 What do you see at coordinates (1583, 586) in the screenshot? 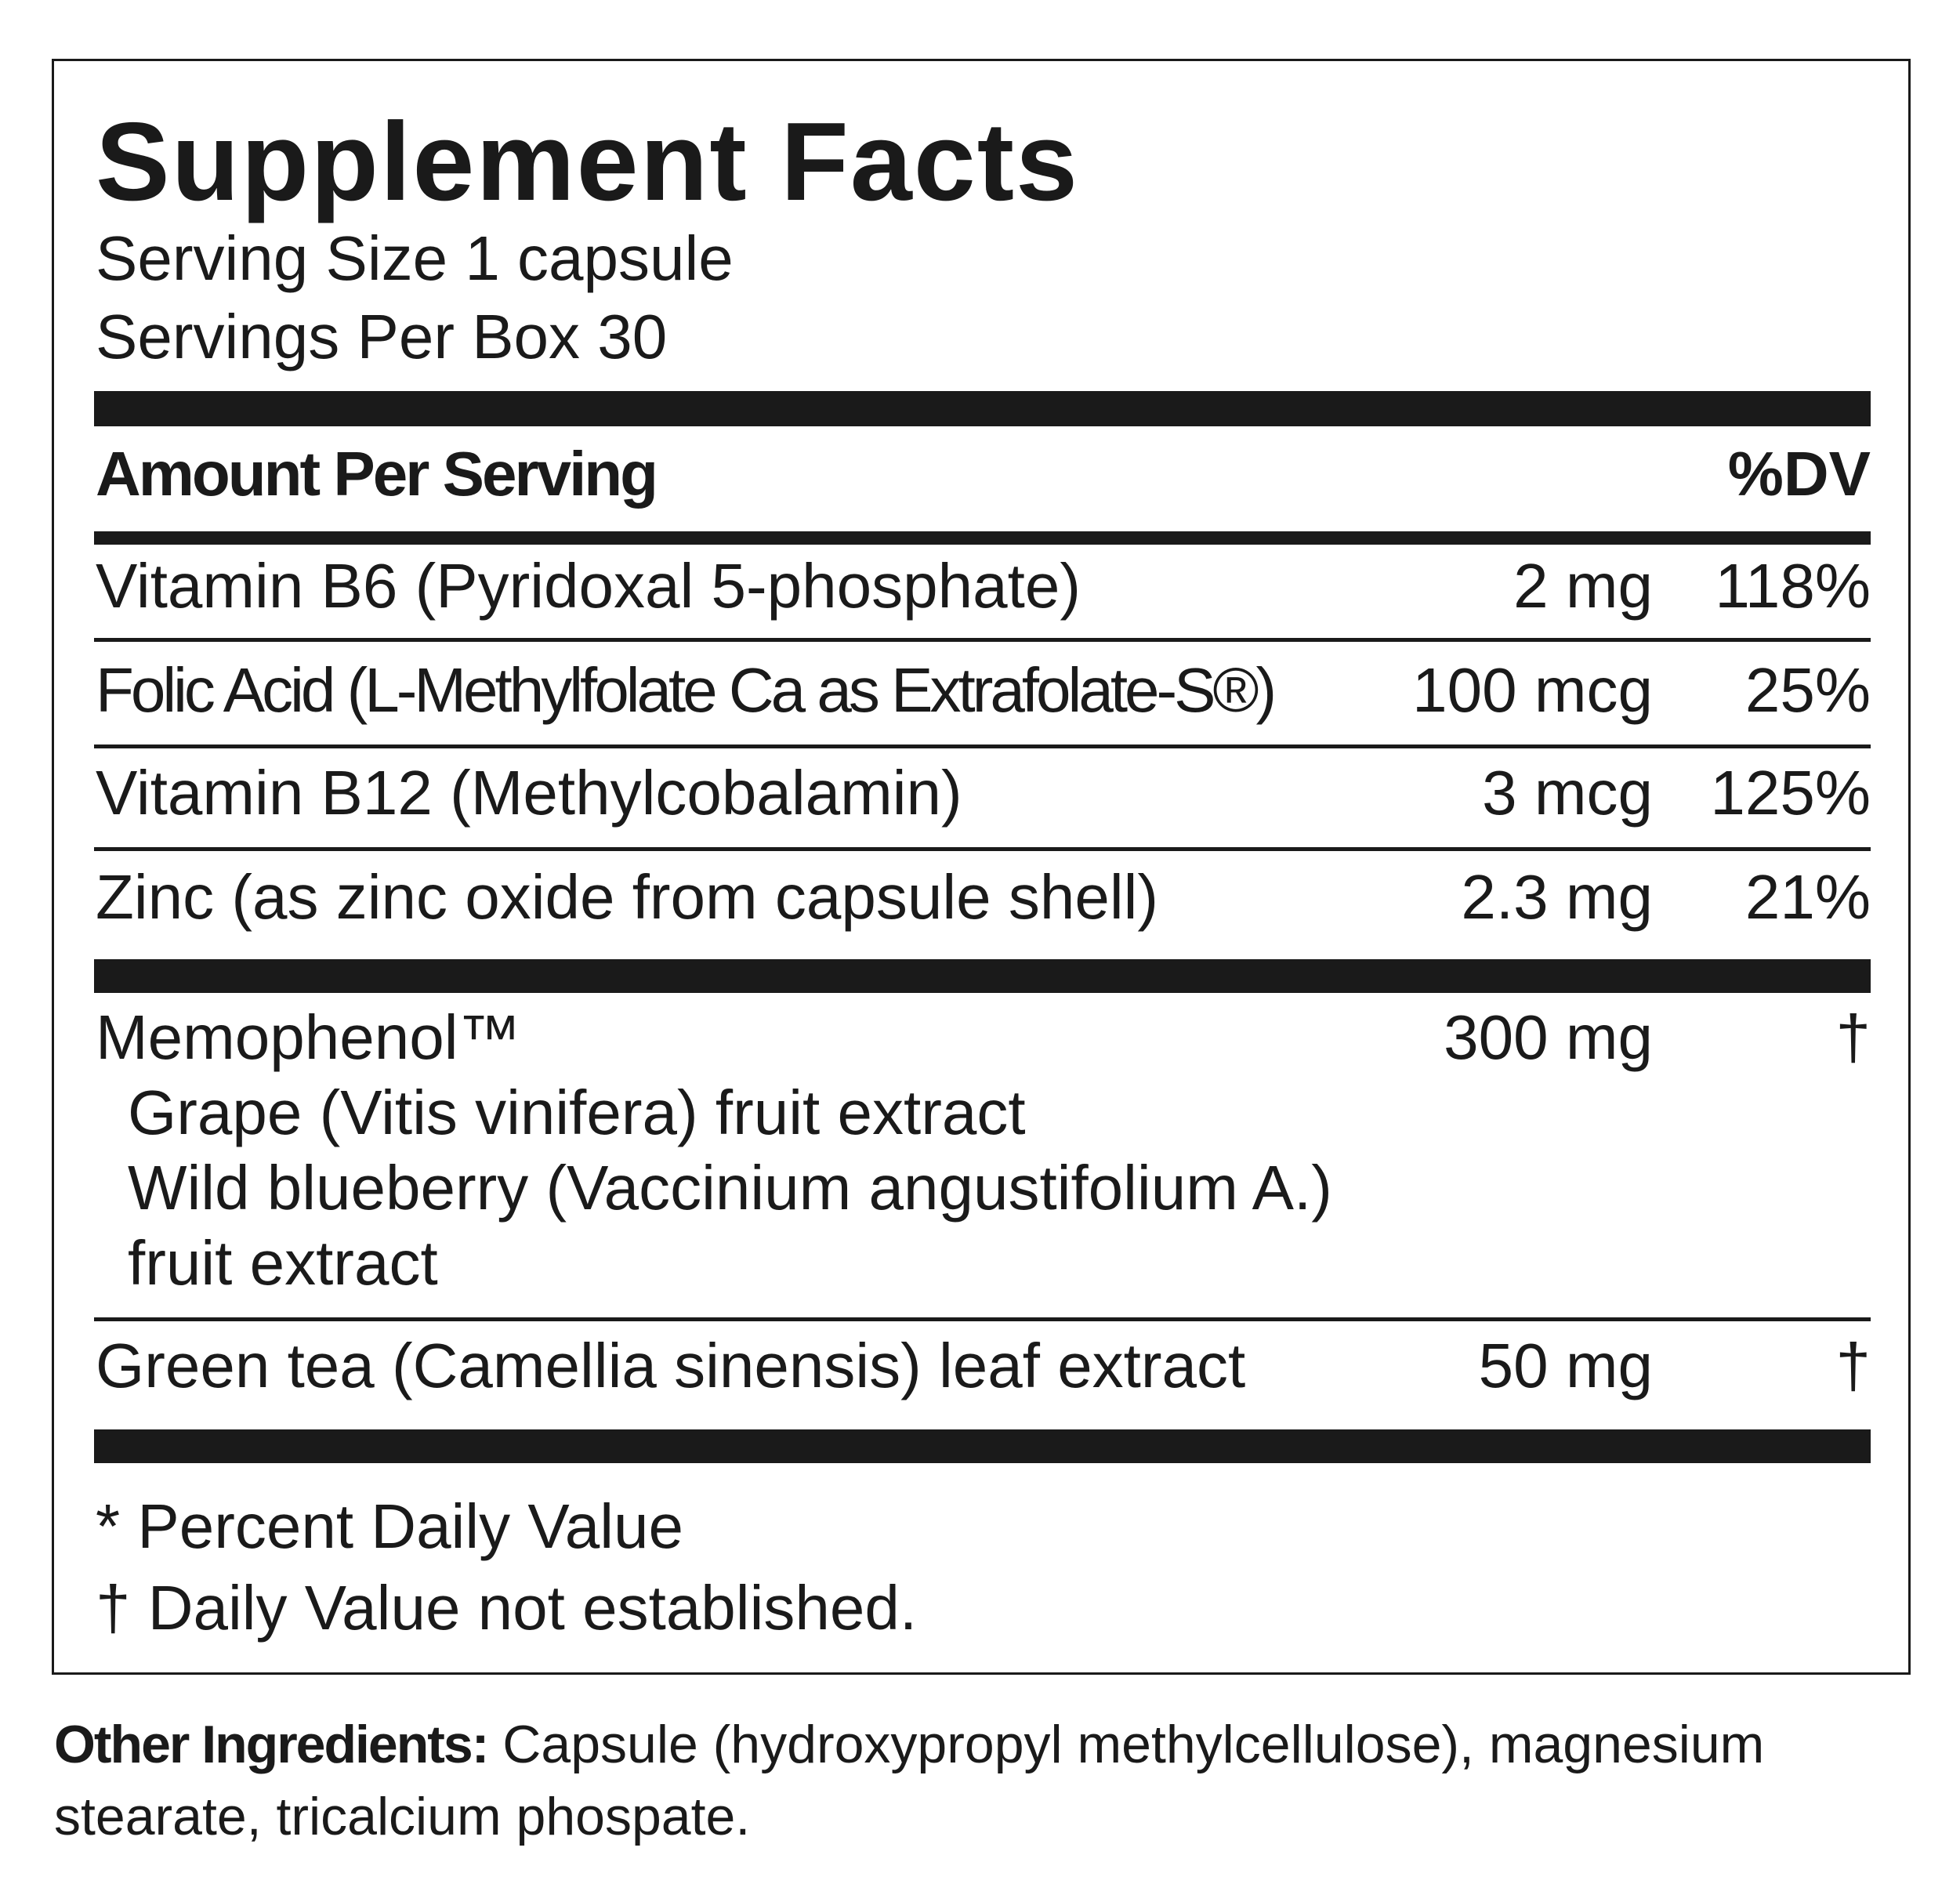
I see `nutrient-amount: 2 mg` at bounding box center [1583, 586].